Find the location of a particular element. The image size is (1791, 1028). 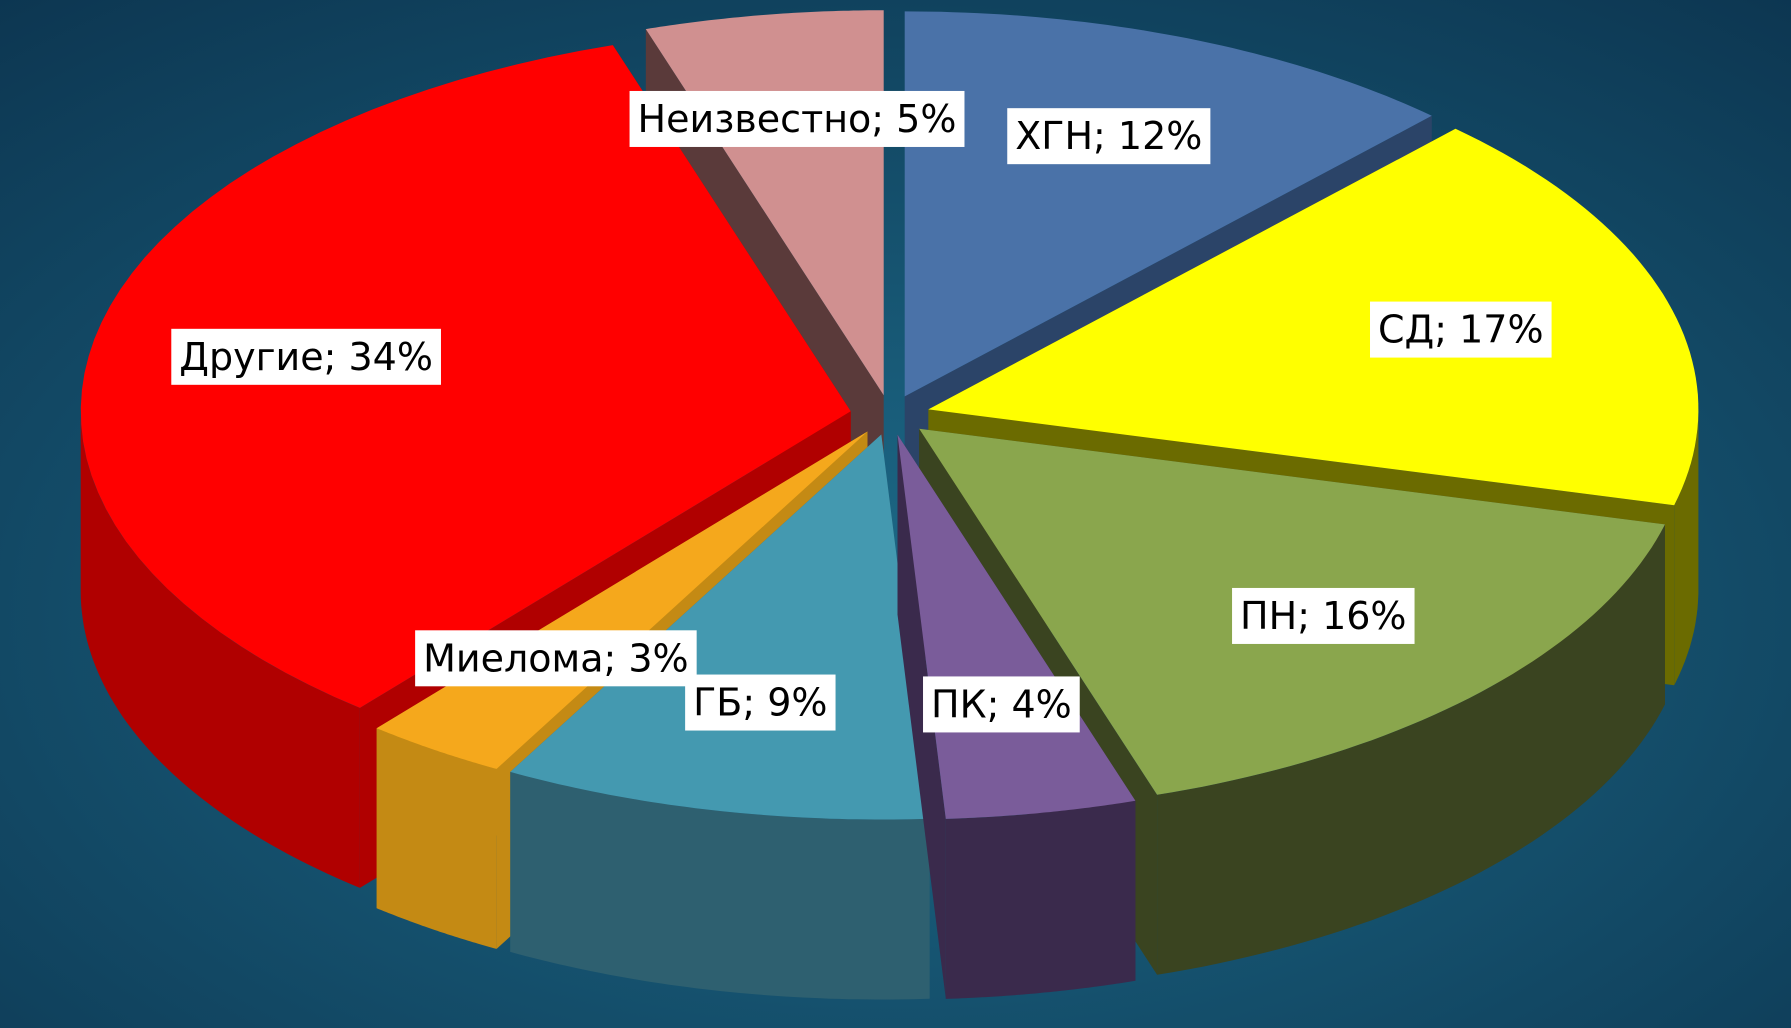

data-label: Другие; 34% is located at coordinates (306, 357).